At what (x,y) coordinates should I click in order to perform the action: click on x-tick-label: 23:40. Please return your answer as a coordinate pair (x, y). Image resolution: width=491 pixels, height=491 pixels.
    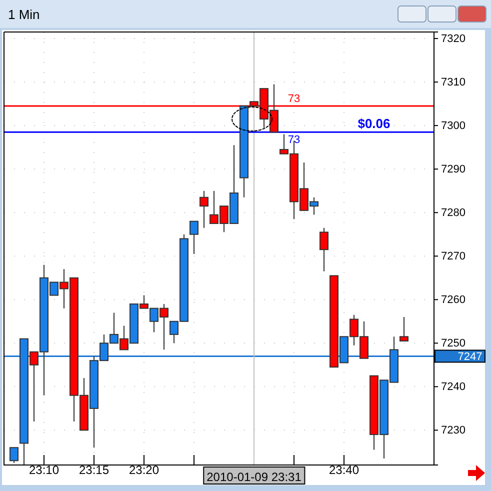
    Looking at the image, I should click on (344, 470).